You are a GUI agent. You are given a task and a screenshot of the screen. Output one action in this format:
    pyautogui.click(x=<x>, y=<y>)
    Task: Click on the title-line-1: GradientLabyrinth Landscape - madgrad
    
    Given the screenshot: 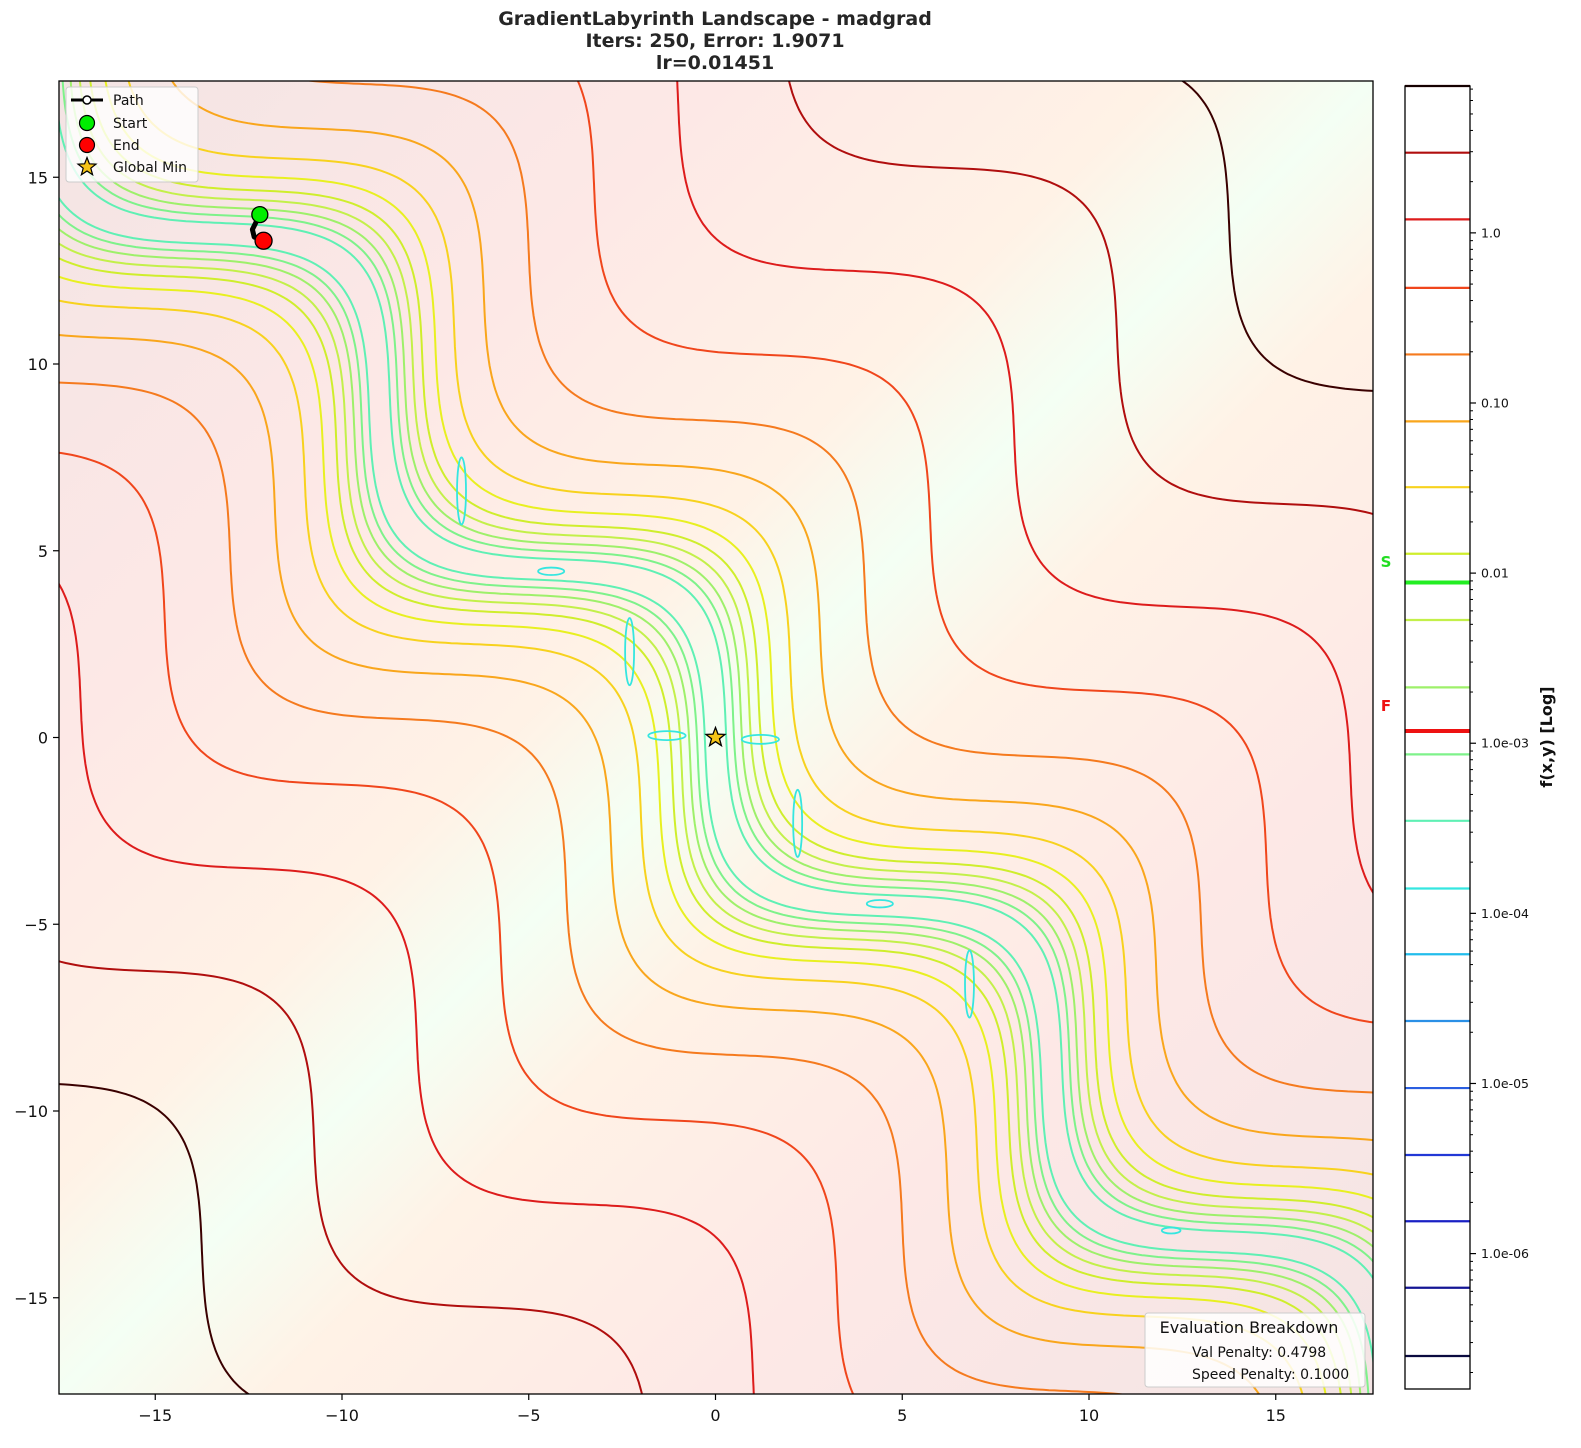 What is the action you would take?
    pyautogui.click(x=715, y=19)
    